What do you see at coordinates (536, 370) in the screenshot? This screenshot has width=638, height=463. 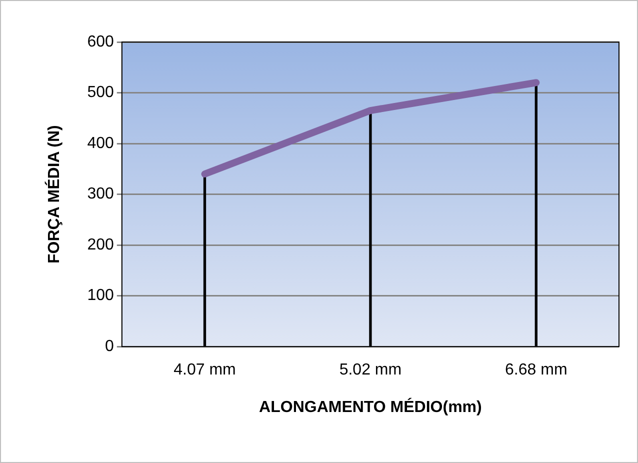 I see `x-tick-label: 6.68 mm` at bounding box center [536, 370].